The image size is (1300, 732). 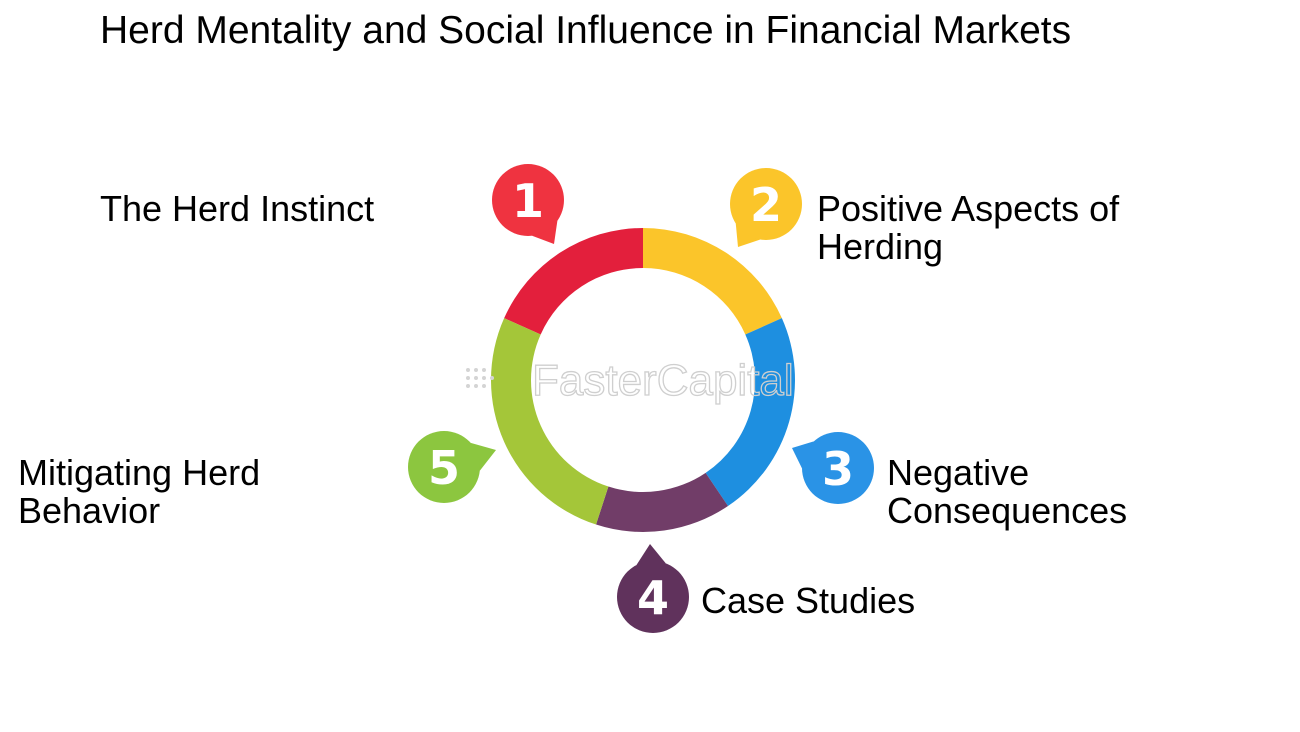 I want to click on step-1-badge-circle, so click(x=528, y=200).